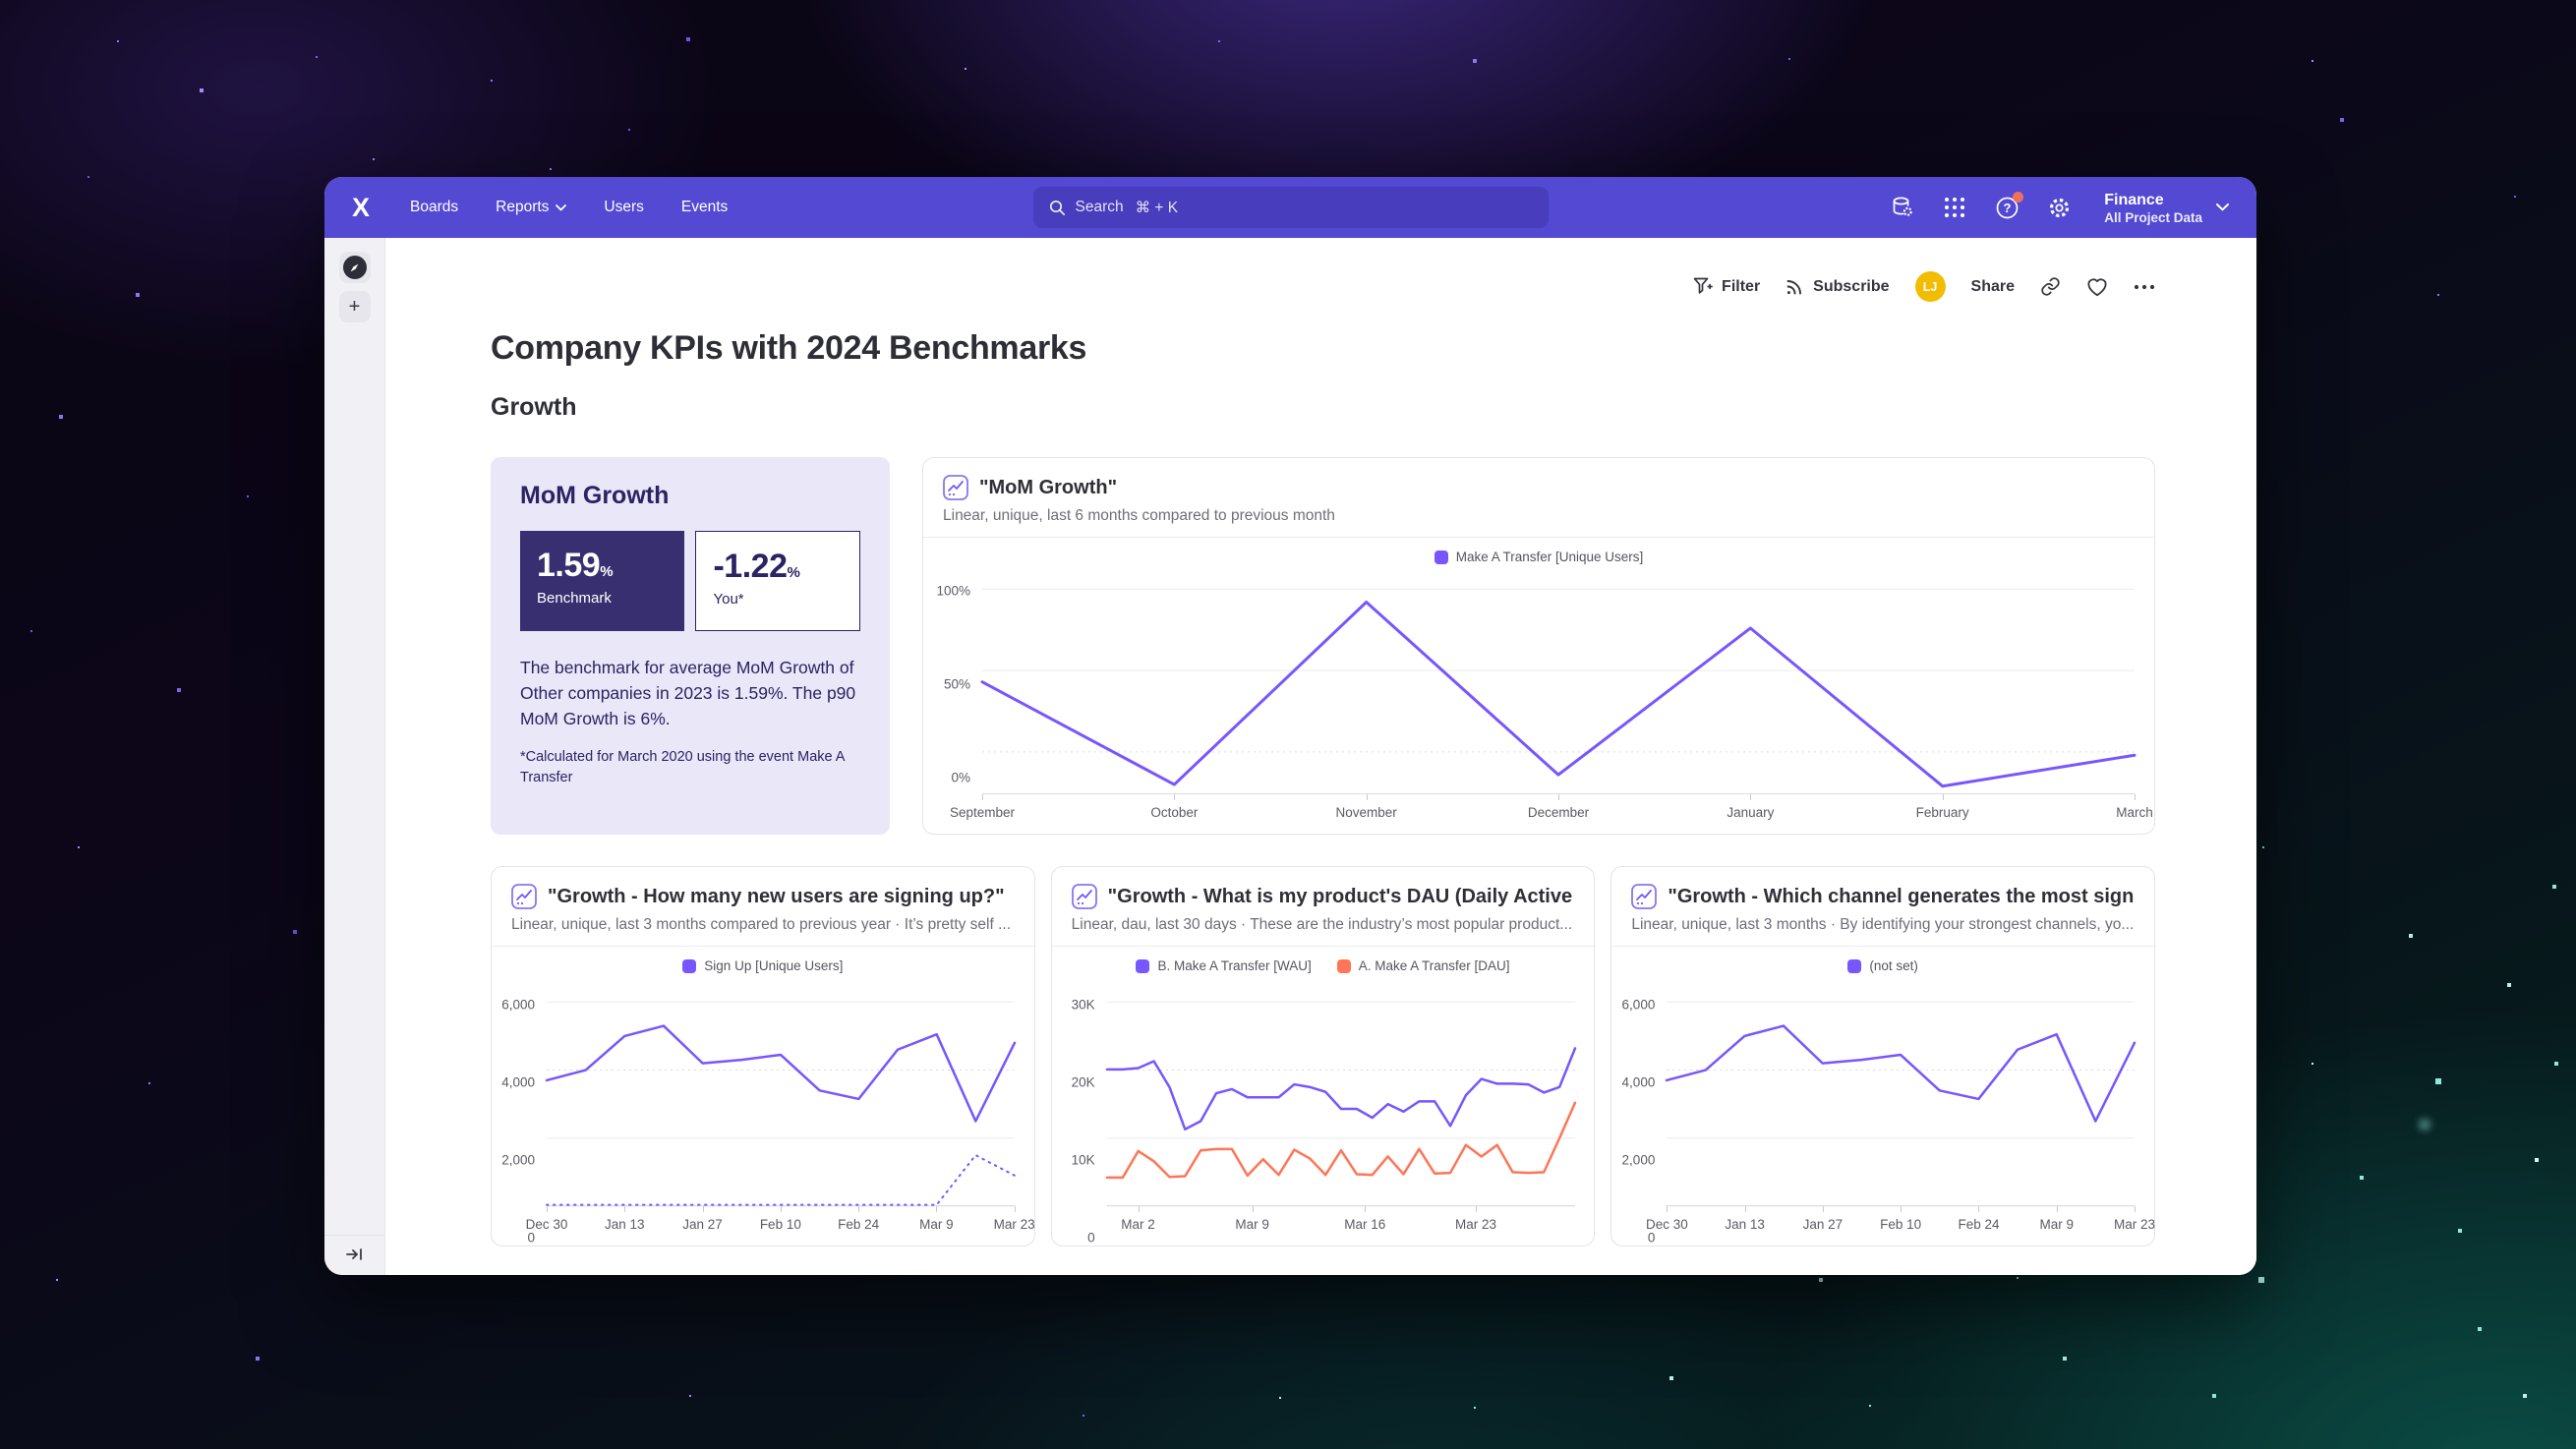 The width and height of the screenshot is (2576, 1449). Describe the element at coordinates (1893, 965) in the screenshot. I see `legend-label: (not set)` at that location.